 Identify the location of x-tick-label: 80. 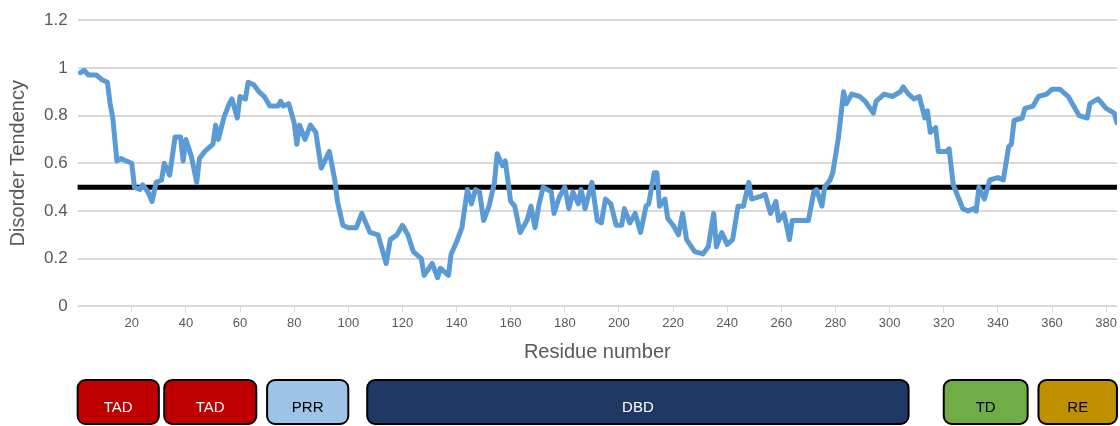
(294, 322).